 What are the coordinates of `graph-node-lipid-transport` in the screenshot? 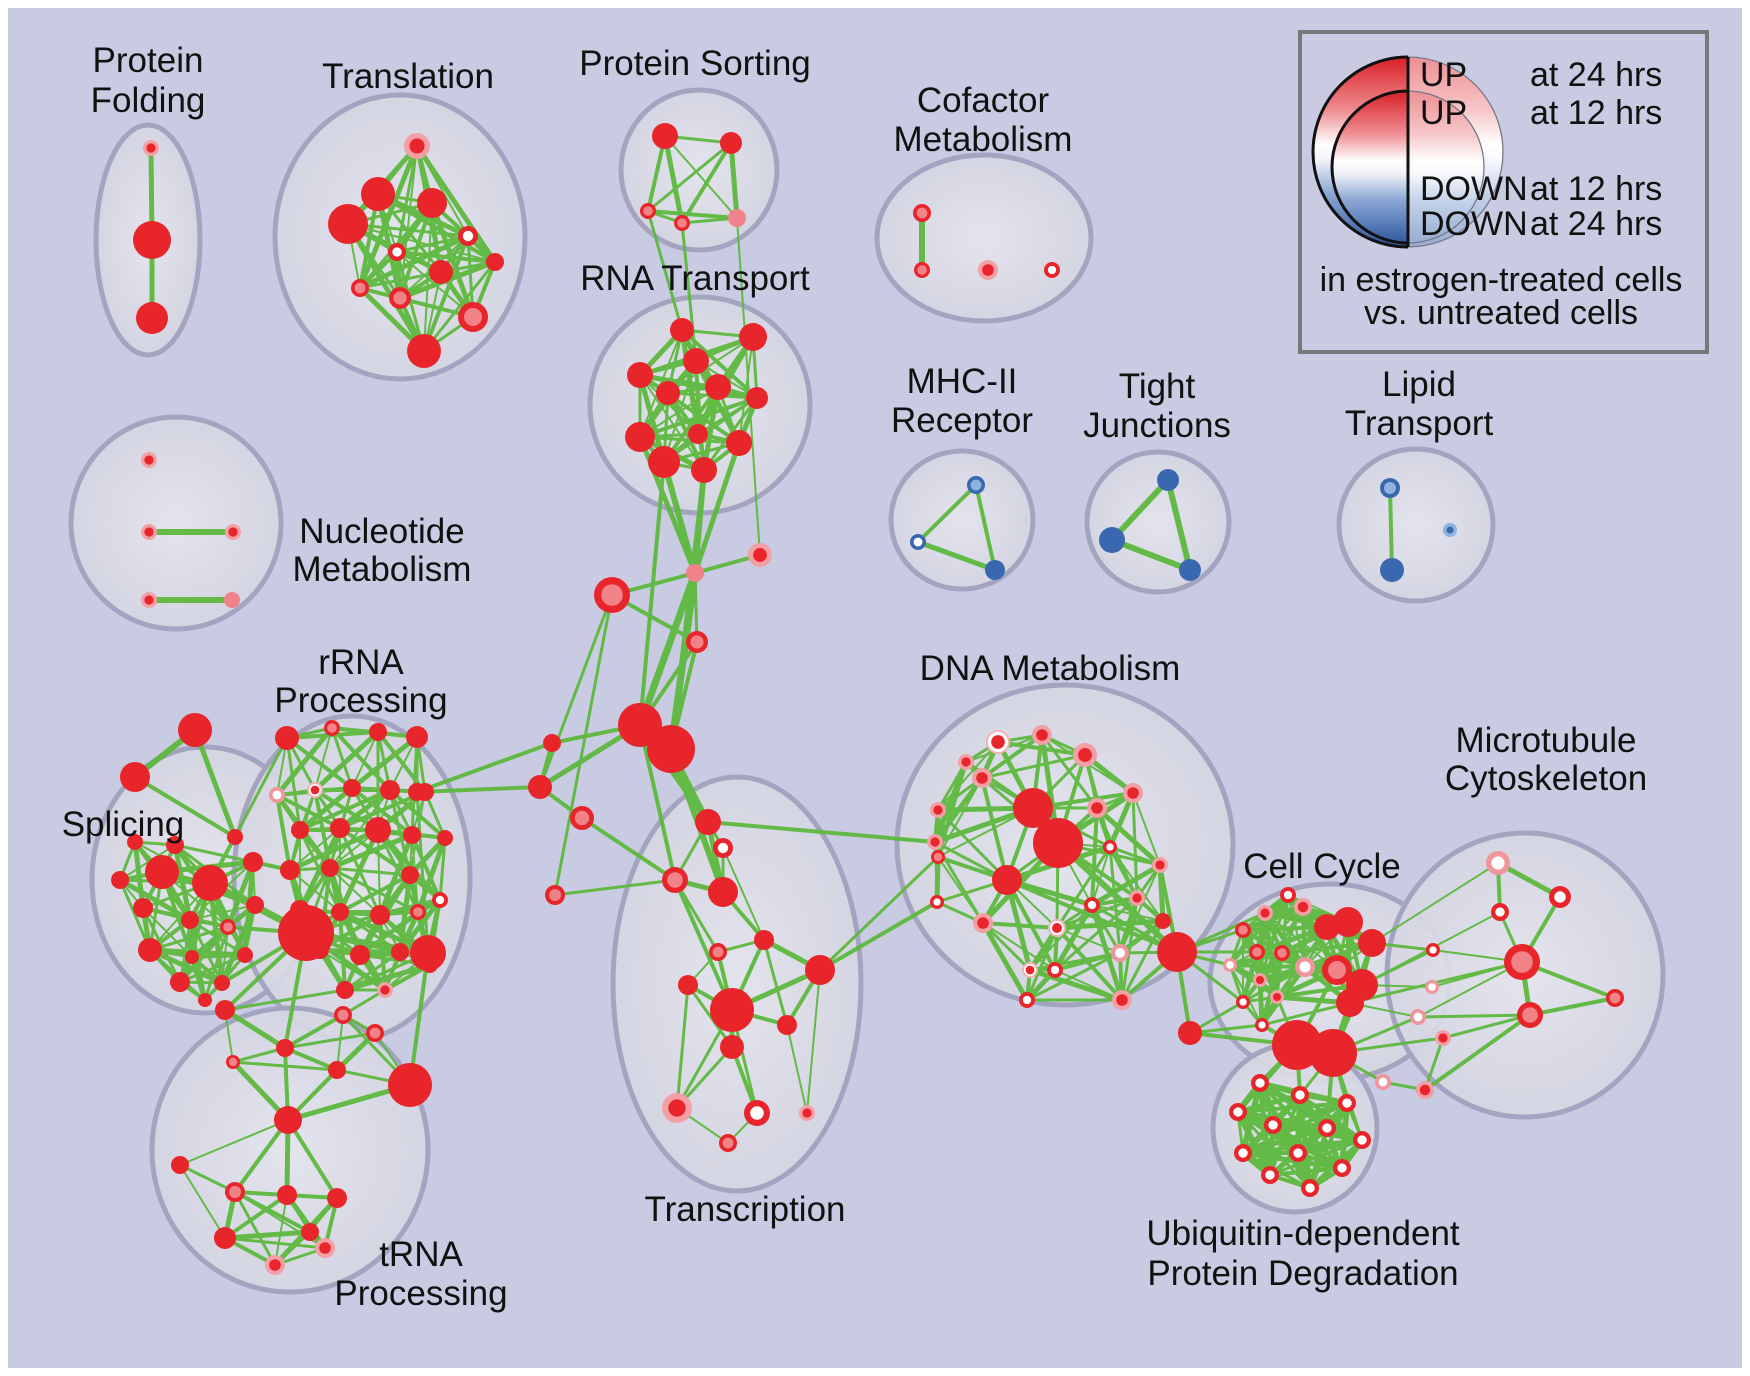 It's located at (1392, 570).